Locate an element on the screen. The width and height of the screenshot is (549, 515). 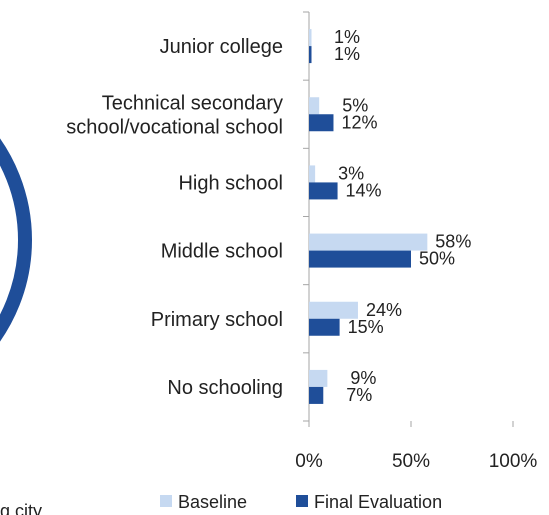
data-label-final-evaluation: 14% is located at coordinates (364, 190).